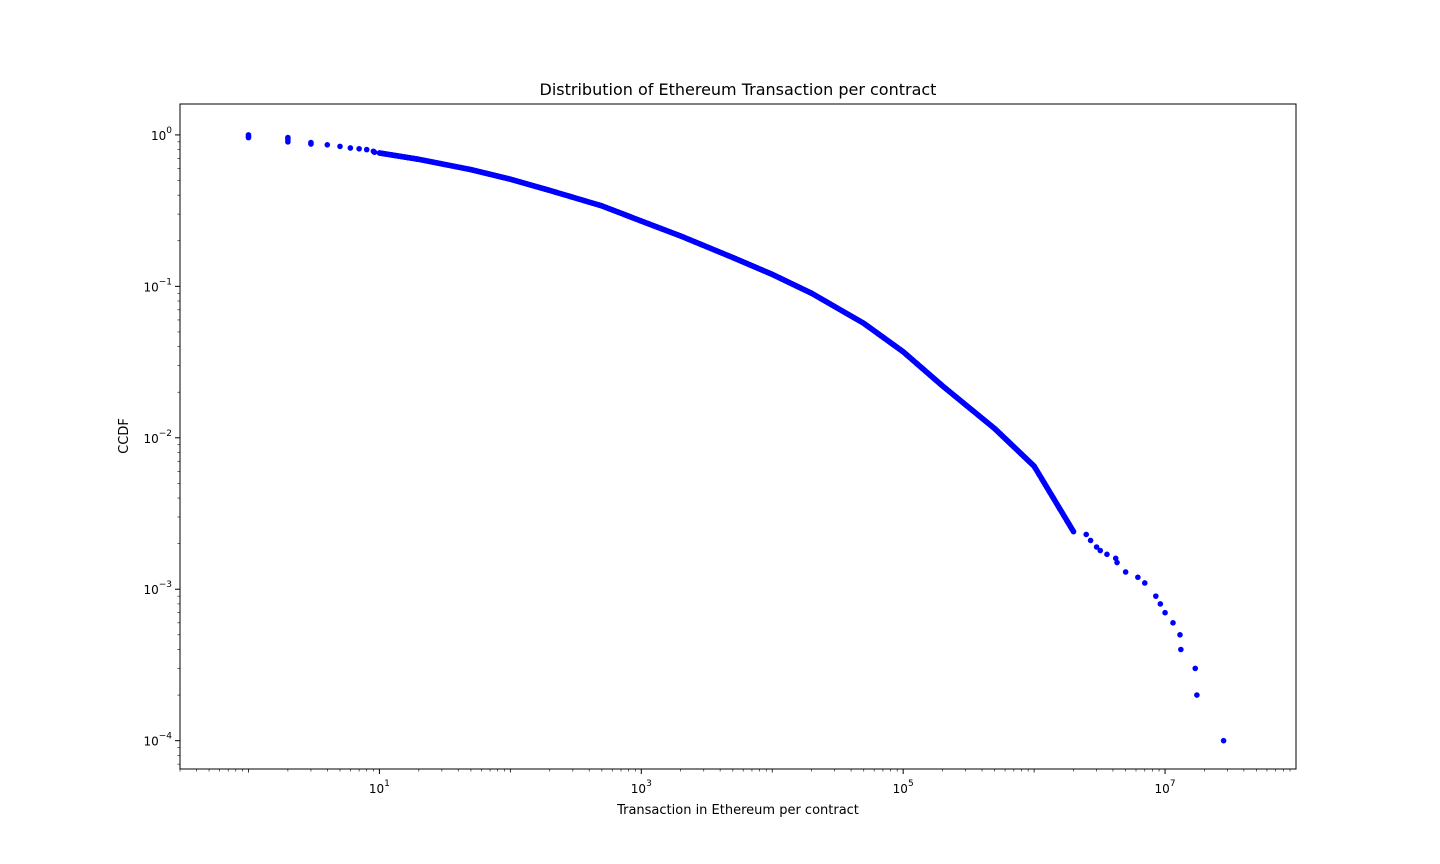  Describe the element at coordinates (161, 134) in the screenshot. I see `y-tick-label: 10⁰` at that location.